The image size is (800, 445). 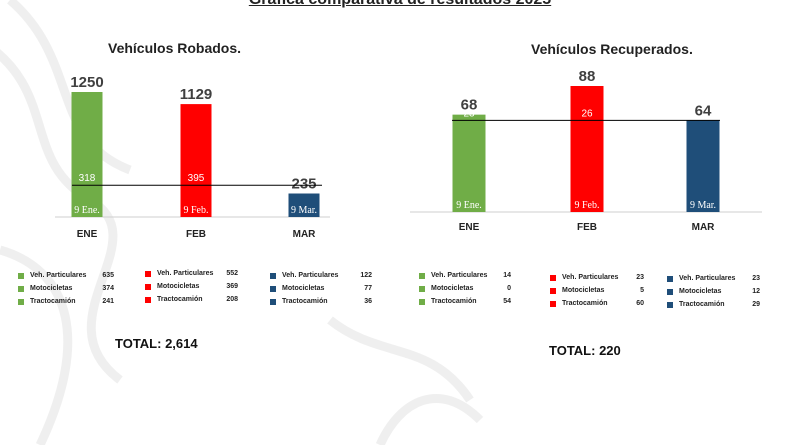 I want to click on legend-item: Veh. Particulares 635, so click(x=66, y=275).